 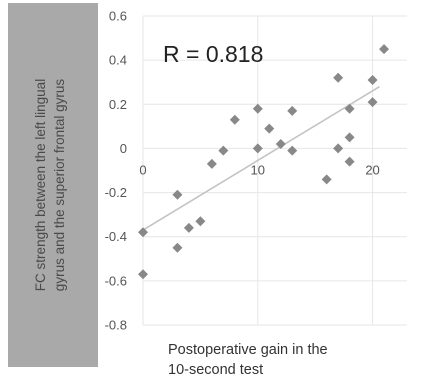 What do you see at coordinates (116, 280) in the screenshot?
I see `y-tick-label: -0.6` at bounding box center [116, 280].